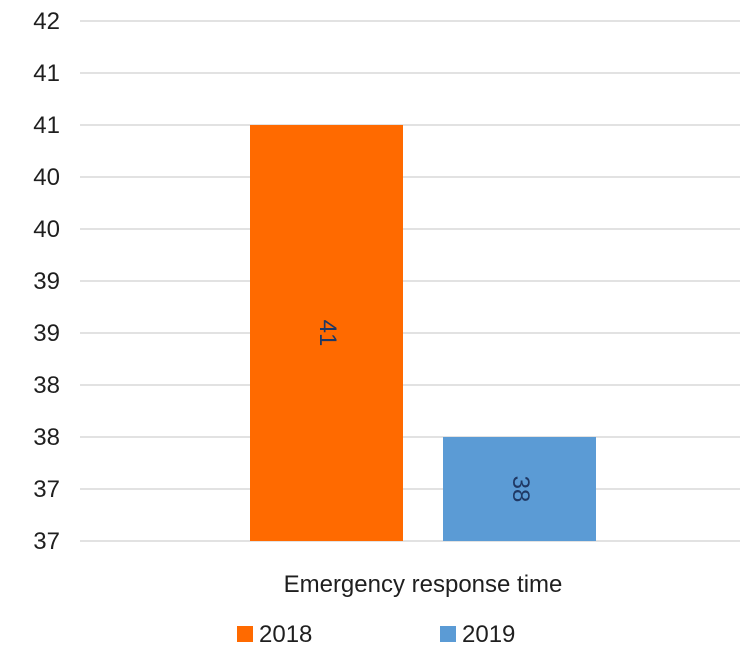 The width and height of the screenshot is (756, 658). I want to click on legend-swatch-2018, so click(245, 634).